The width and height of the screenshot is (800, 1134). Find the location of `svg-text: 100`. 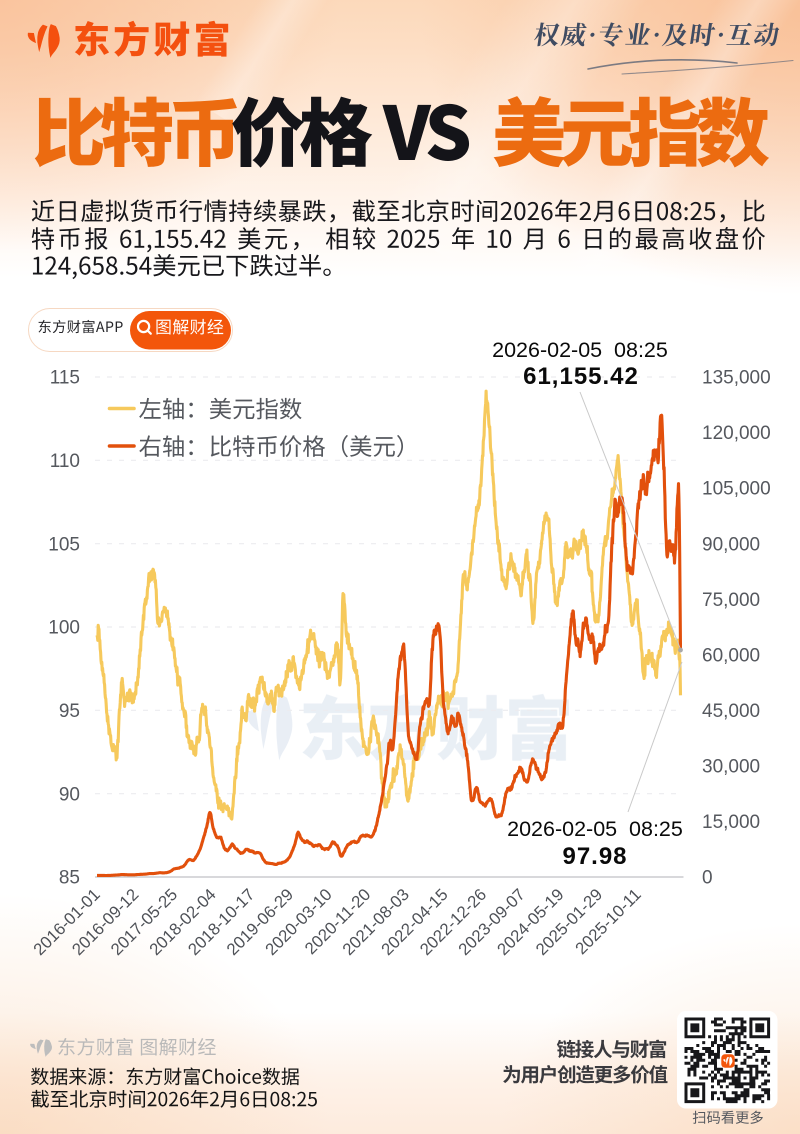

svg-text: 100 is located at coordinates (64, 628).